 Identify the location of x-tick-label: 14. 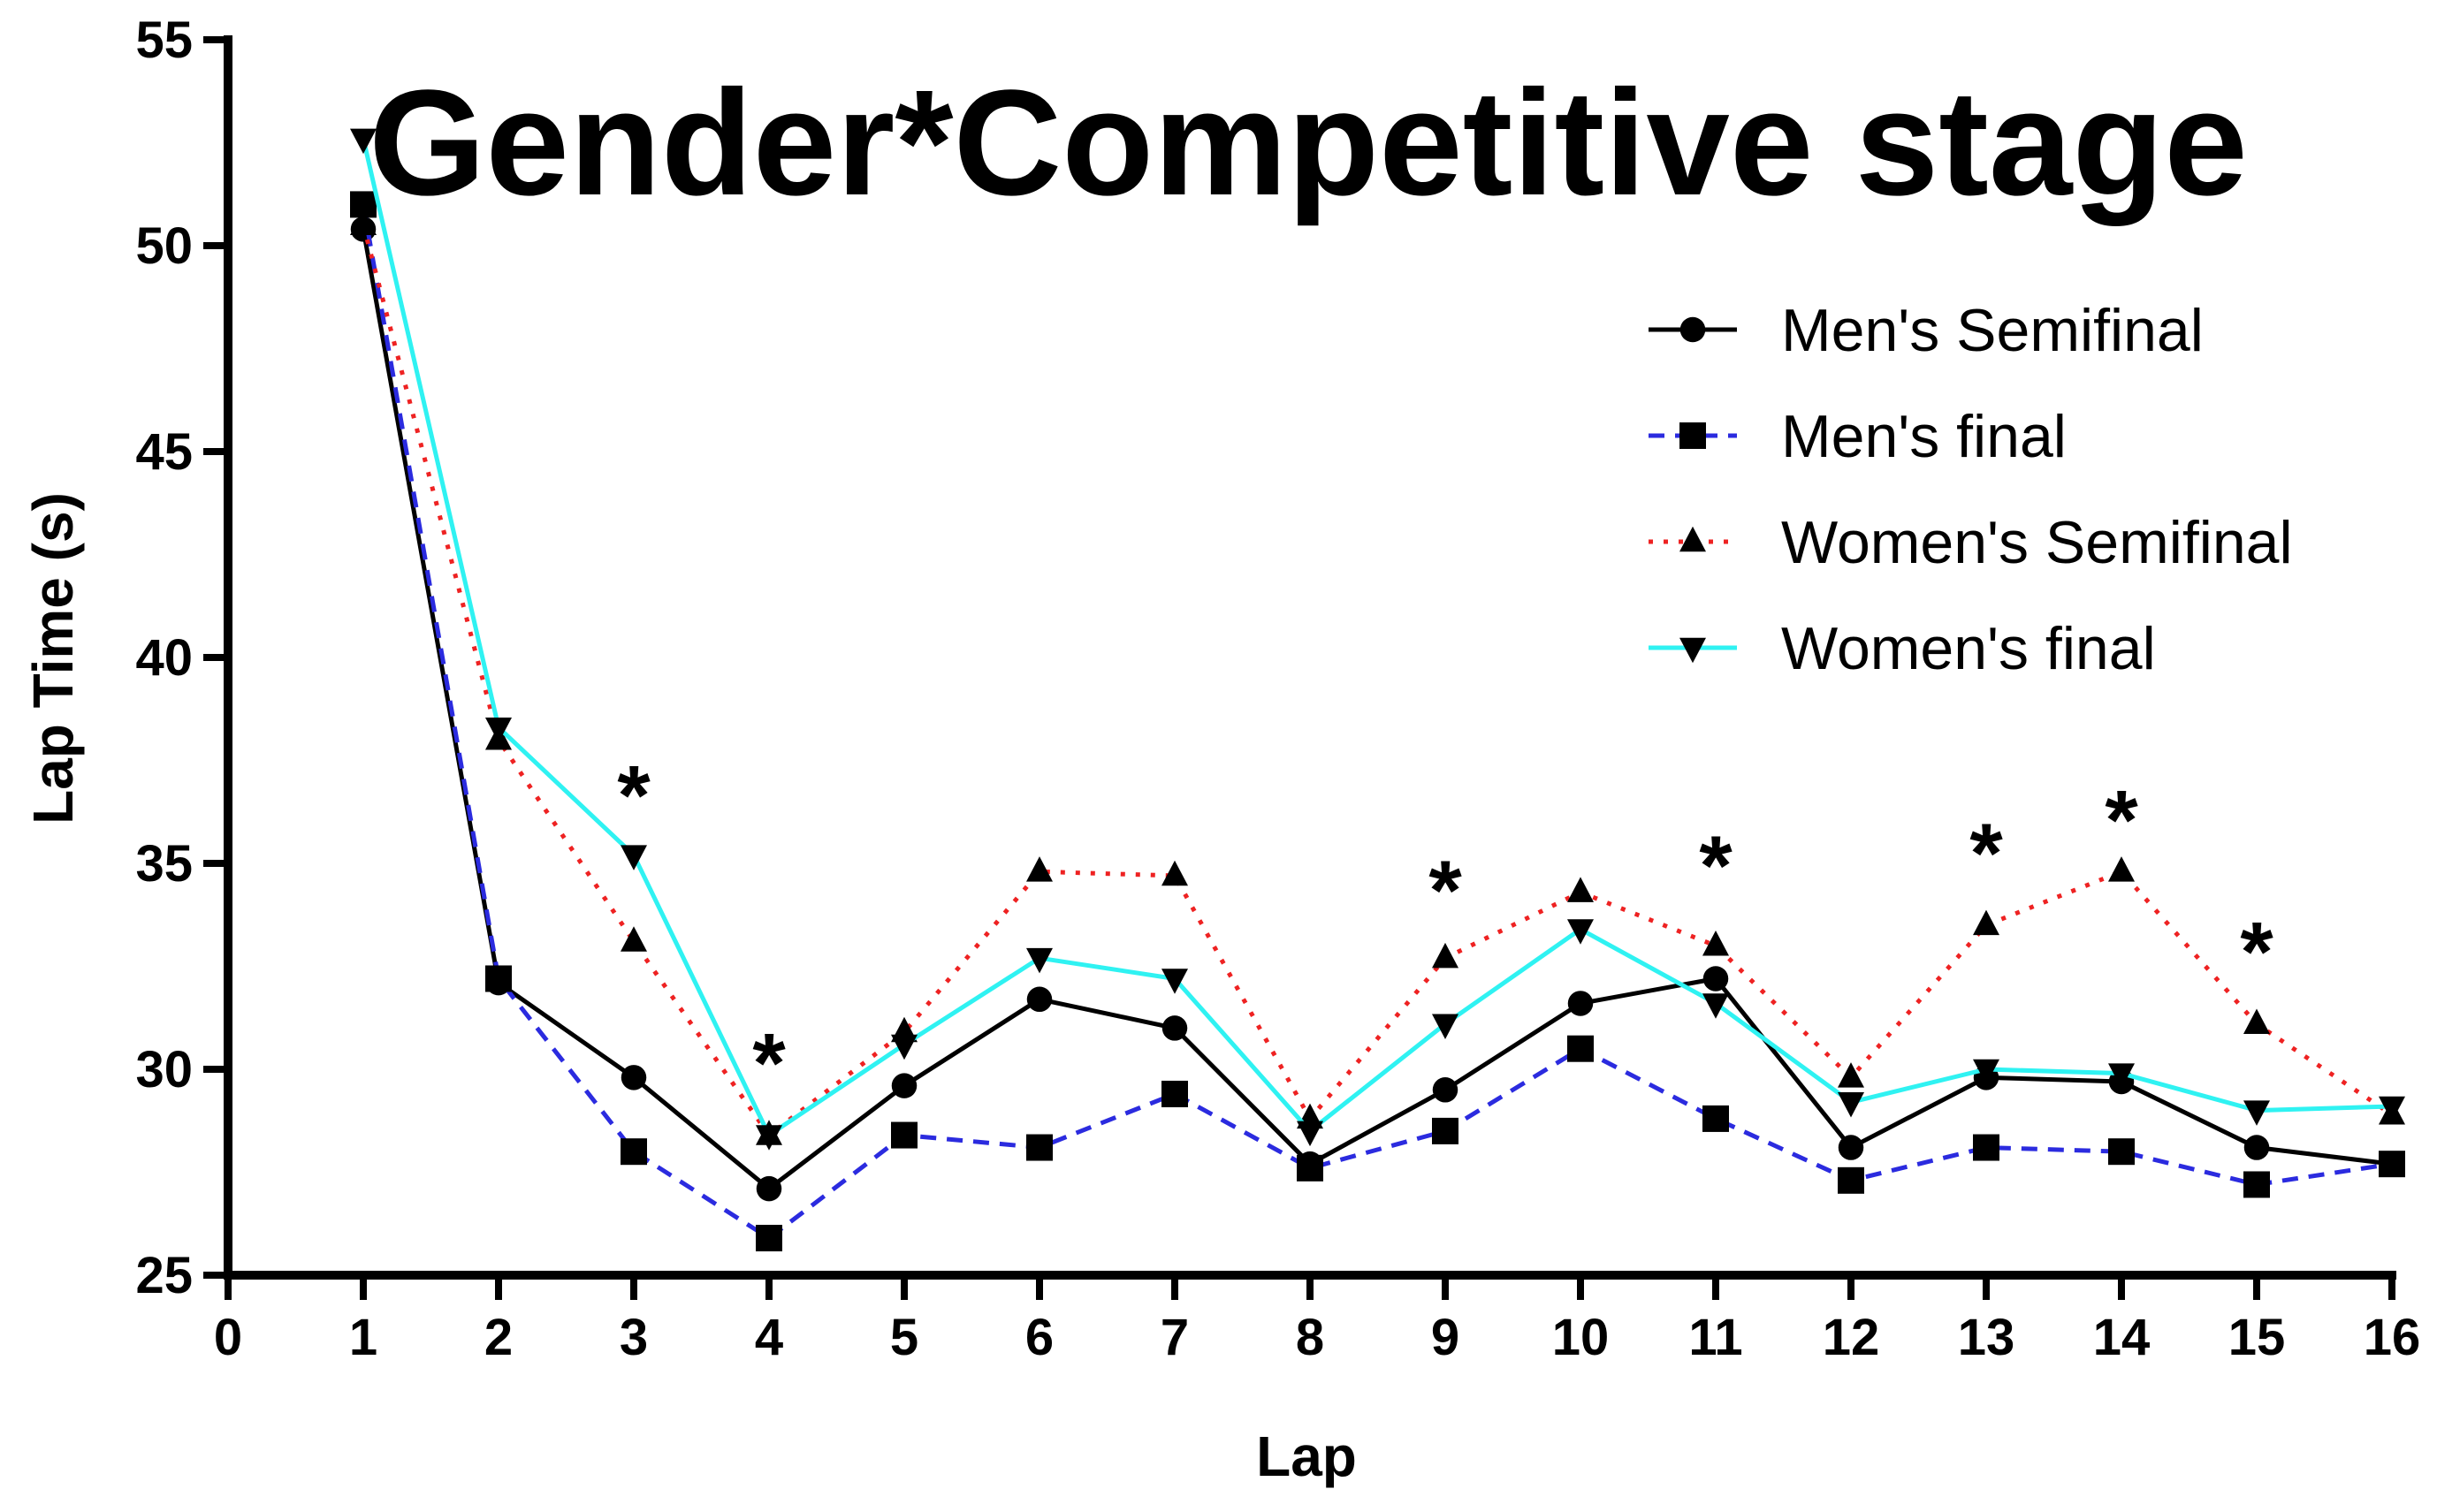
(2122, 1337).